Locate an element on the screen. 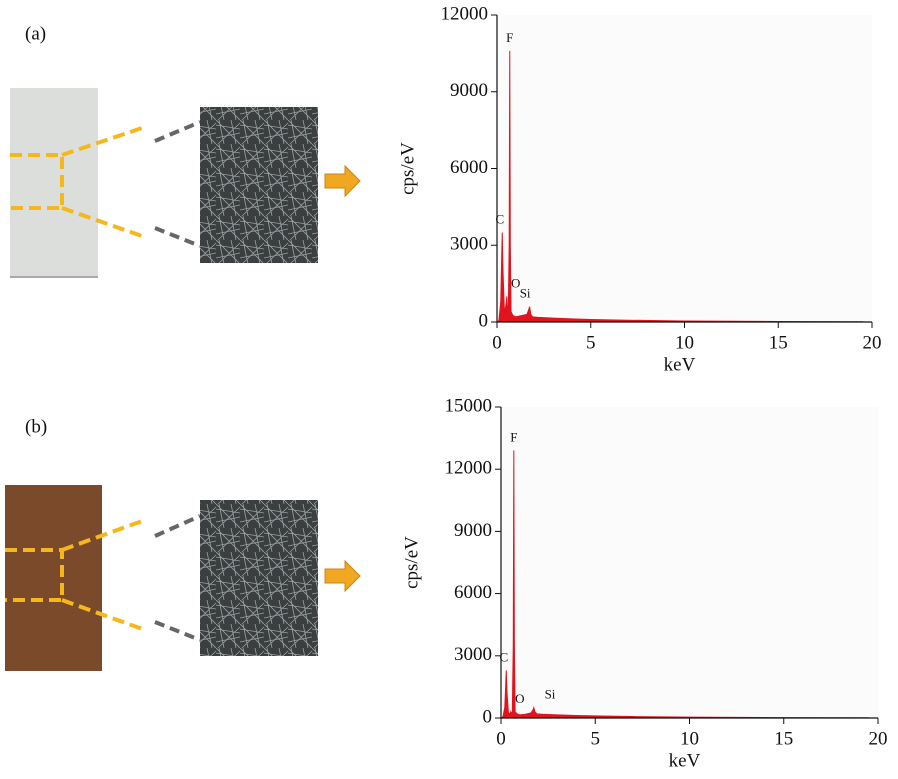  panel-label: (a) is located at coordinates (35, 33).